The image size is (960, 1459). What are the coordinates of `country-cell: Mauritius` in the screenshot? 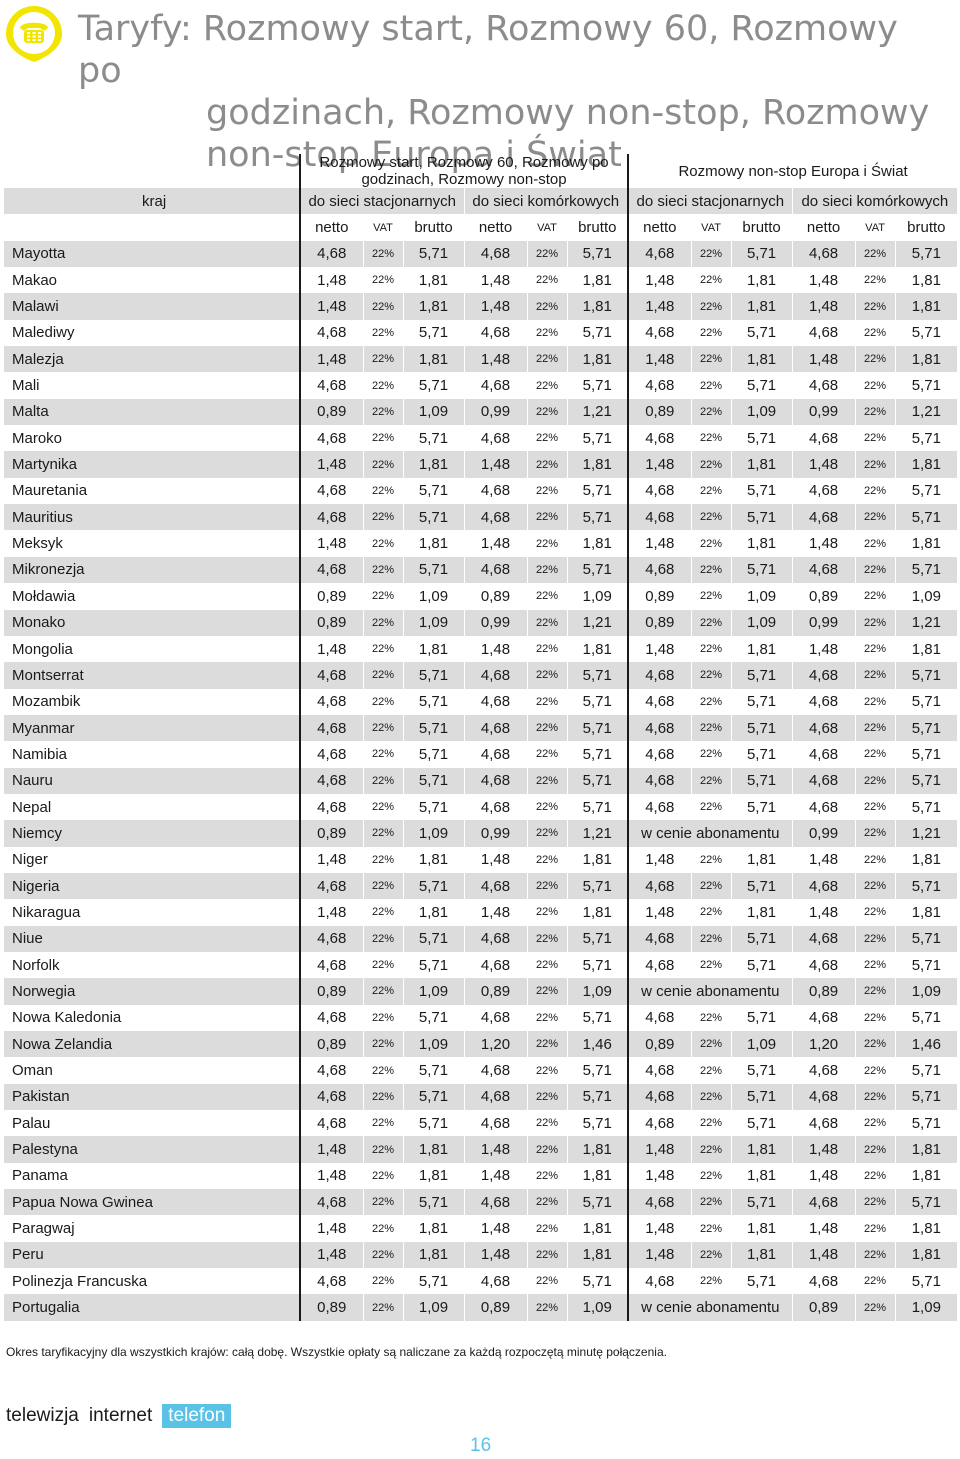 It's located at (152, 517).